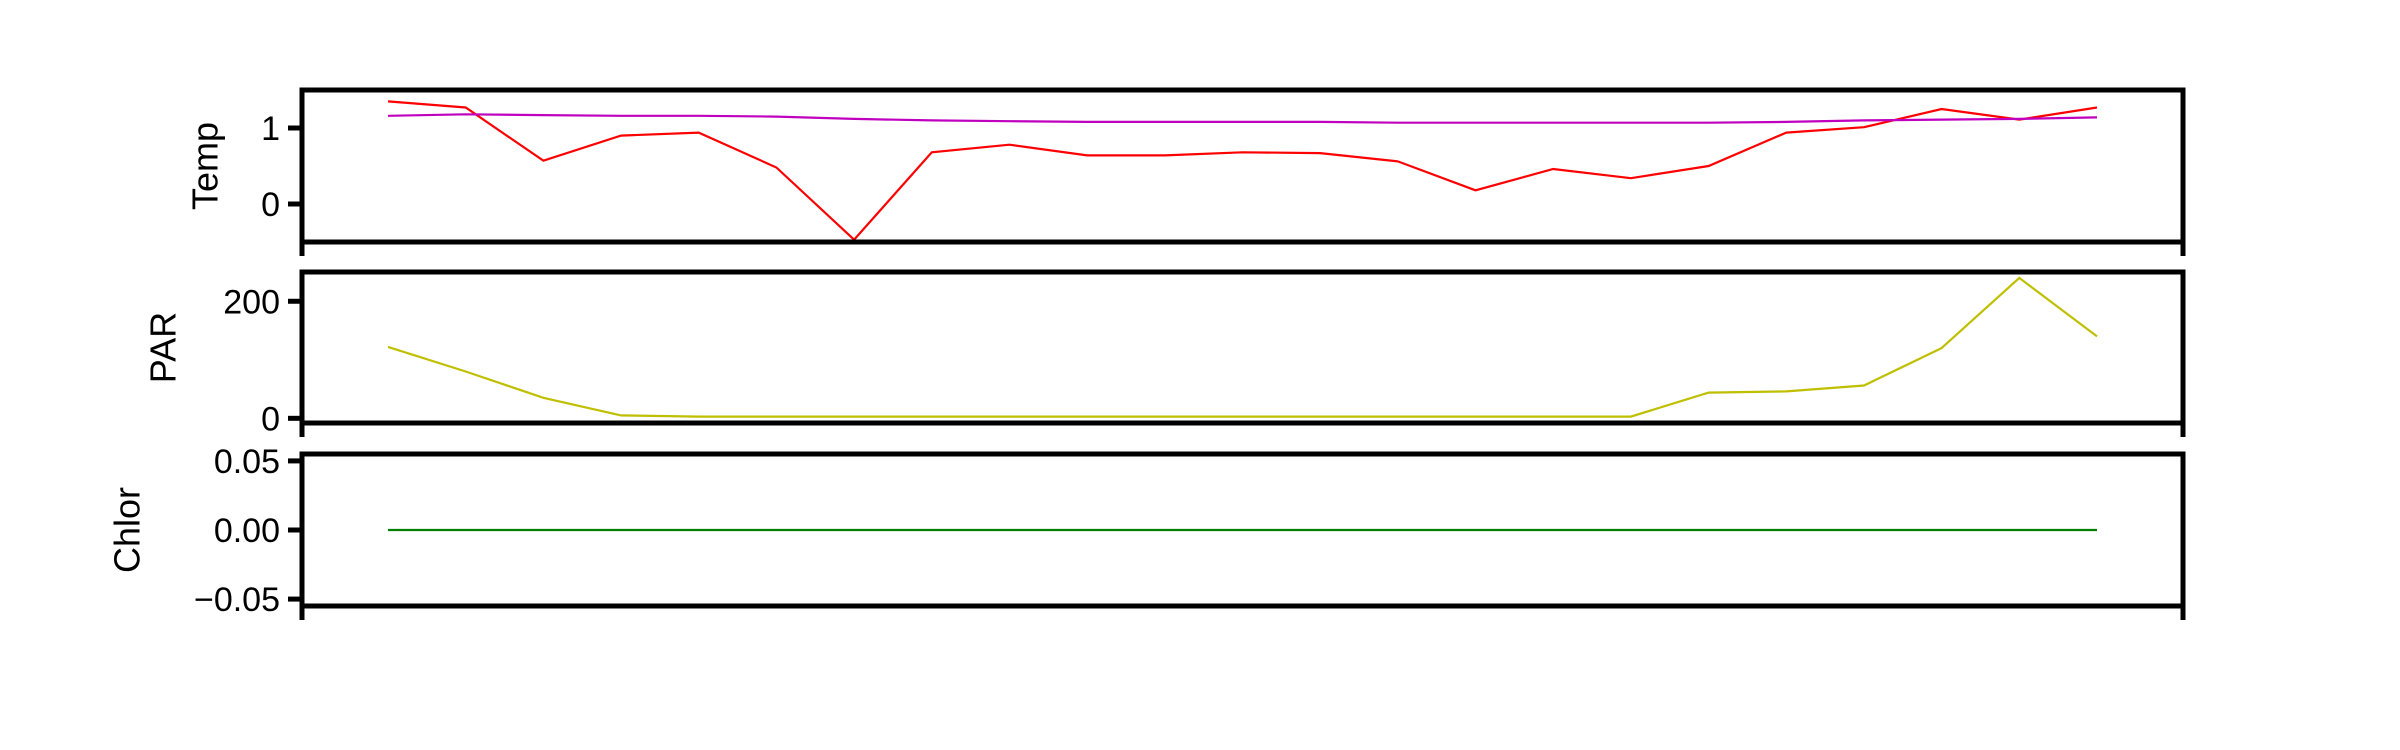 The height and width of the screenshot is (750, 2400). Describe the element at coordinates (247, 531) in the screenshot. I see `y-tick-label: 0.00` at that location.